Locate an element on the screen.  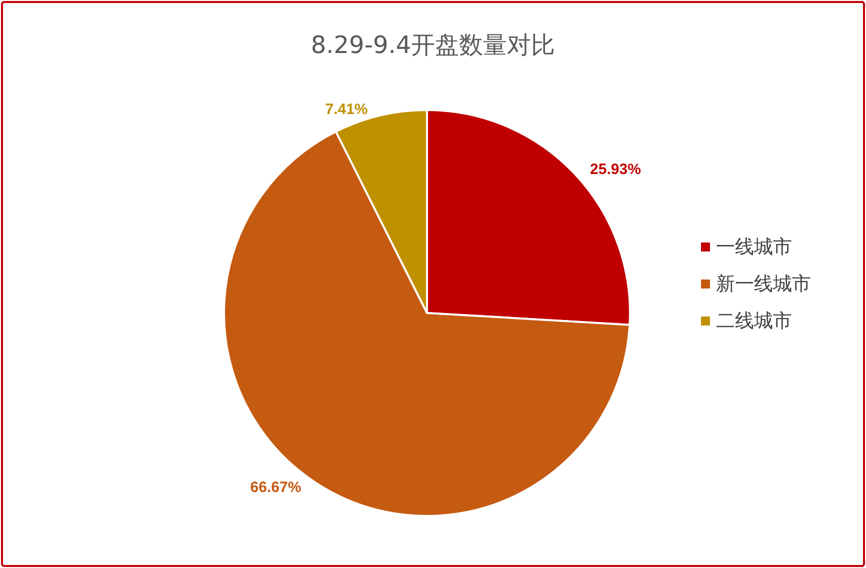
data-label: 25.93% is located at coordinates (615, 169).